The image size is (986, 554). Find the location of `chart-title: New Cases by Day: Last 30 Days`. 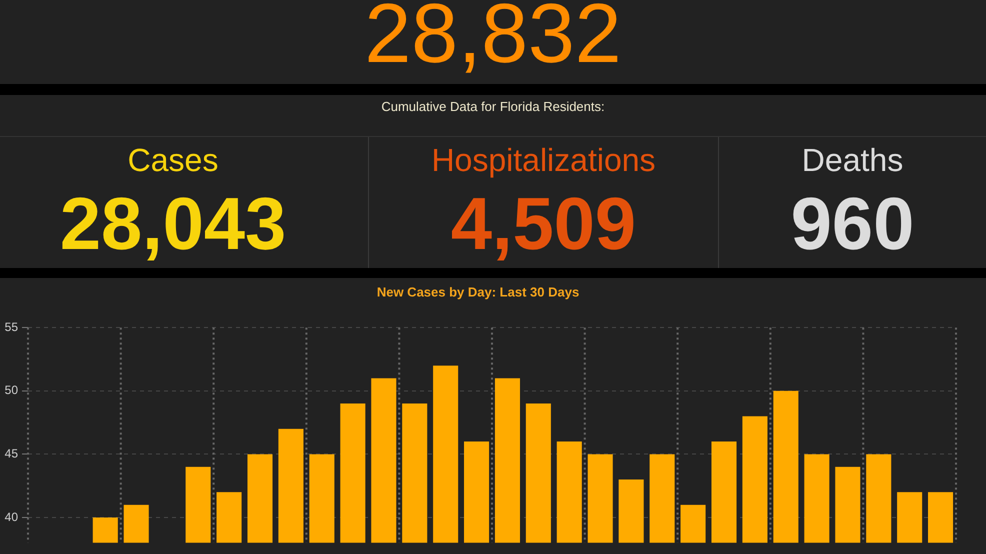

chart-title: New Cases by Day: Last 30 Days is located at coordinates (478, 292).